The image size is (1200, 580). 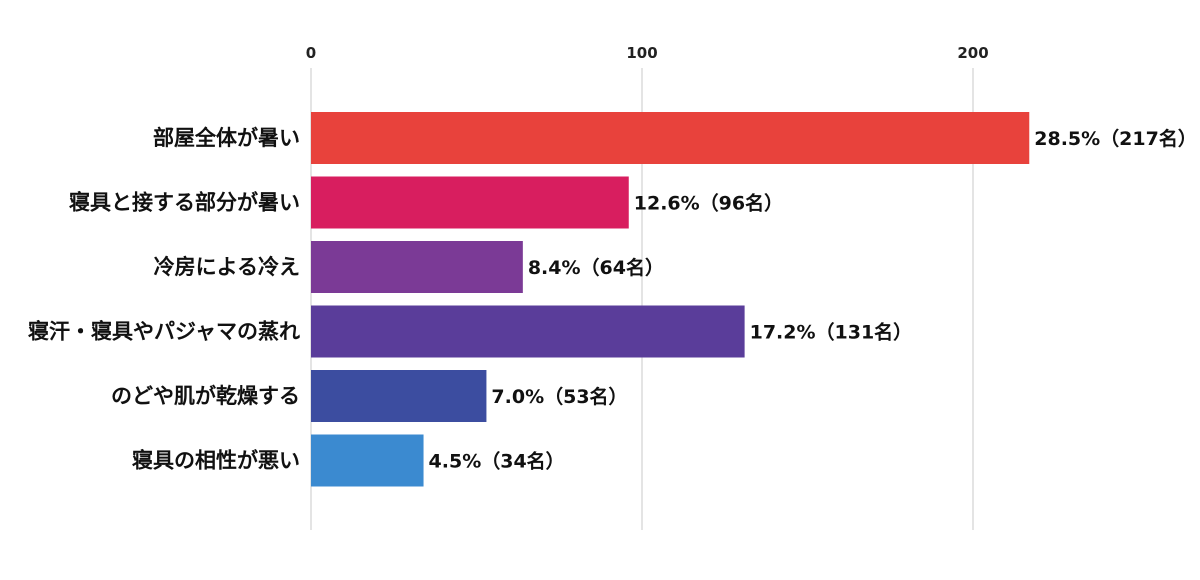 What do you see at coordinates (184, 203) in the screenshot?
I see `category-label: 寝具と接する部分が暑い` at bounding box center [184, 203].